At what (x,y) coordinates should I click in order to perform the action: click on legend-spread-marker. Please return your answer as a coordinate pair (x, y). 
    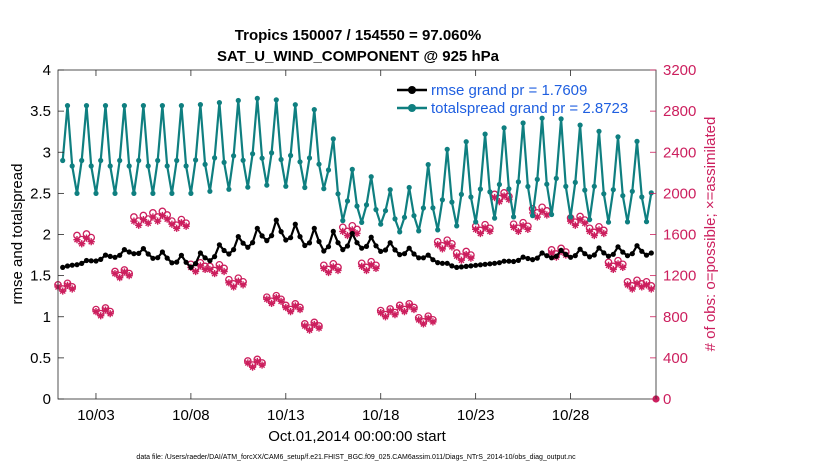
    Looking at the image, I should click on (412, 108).